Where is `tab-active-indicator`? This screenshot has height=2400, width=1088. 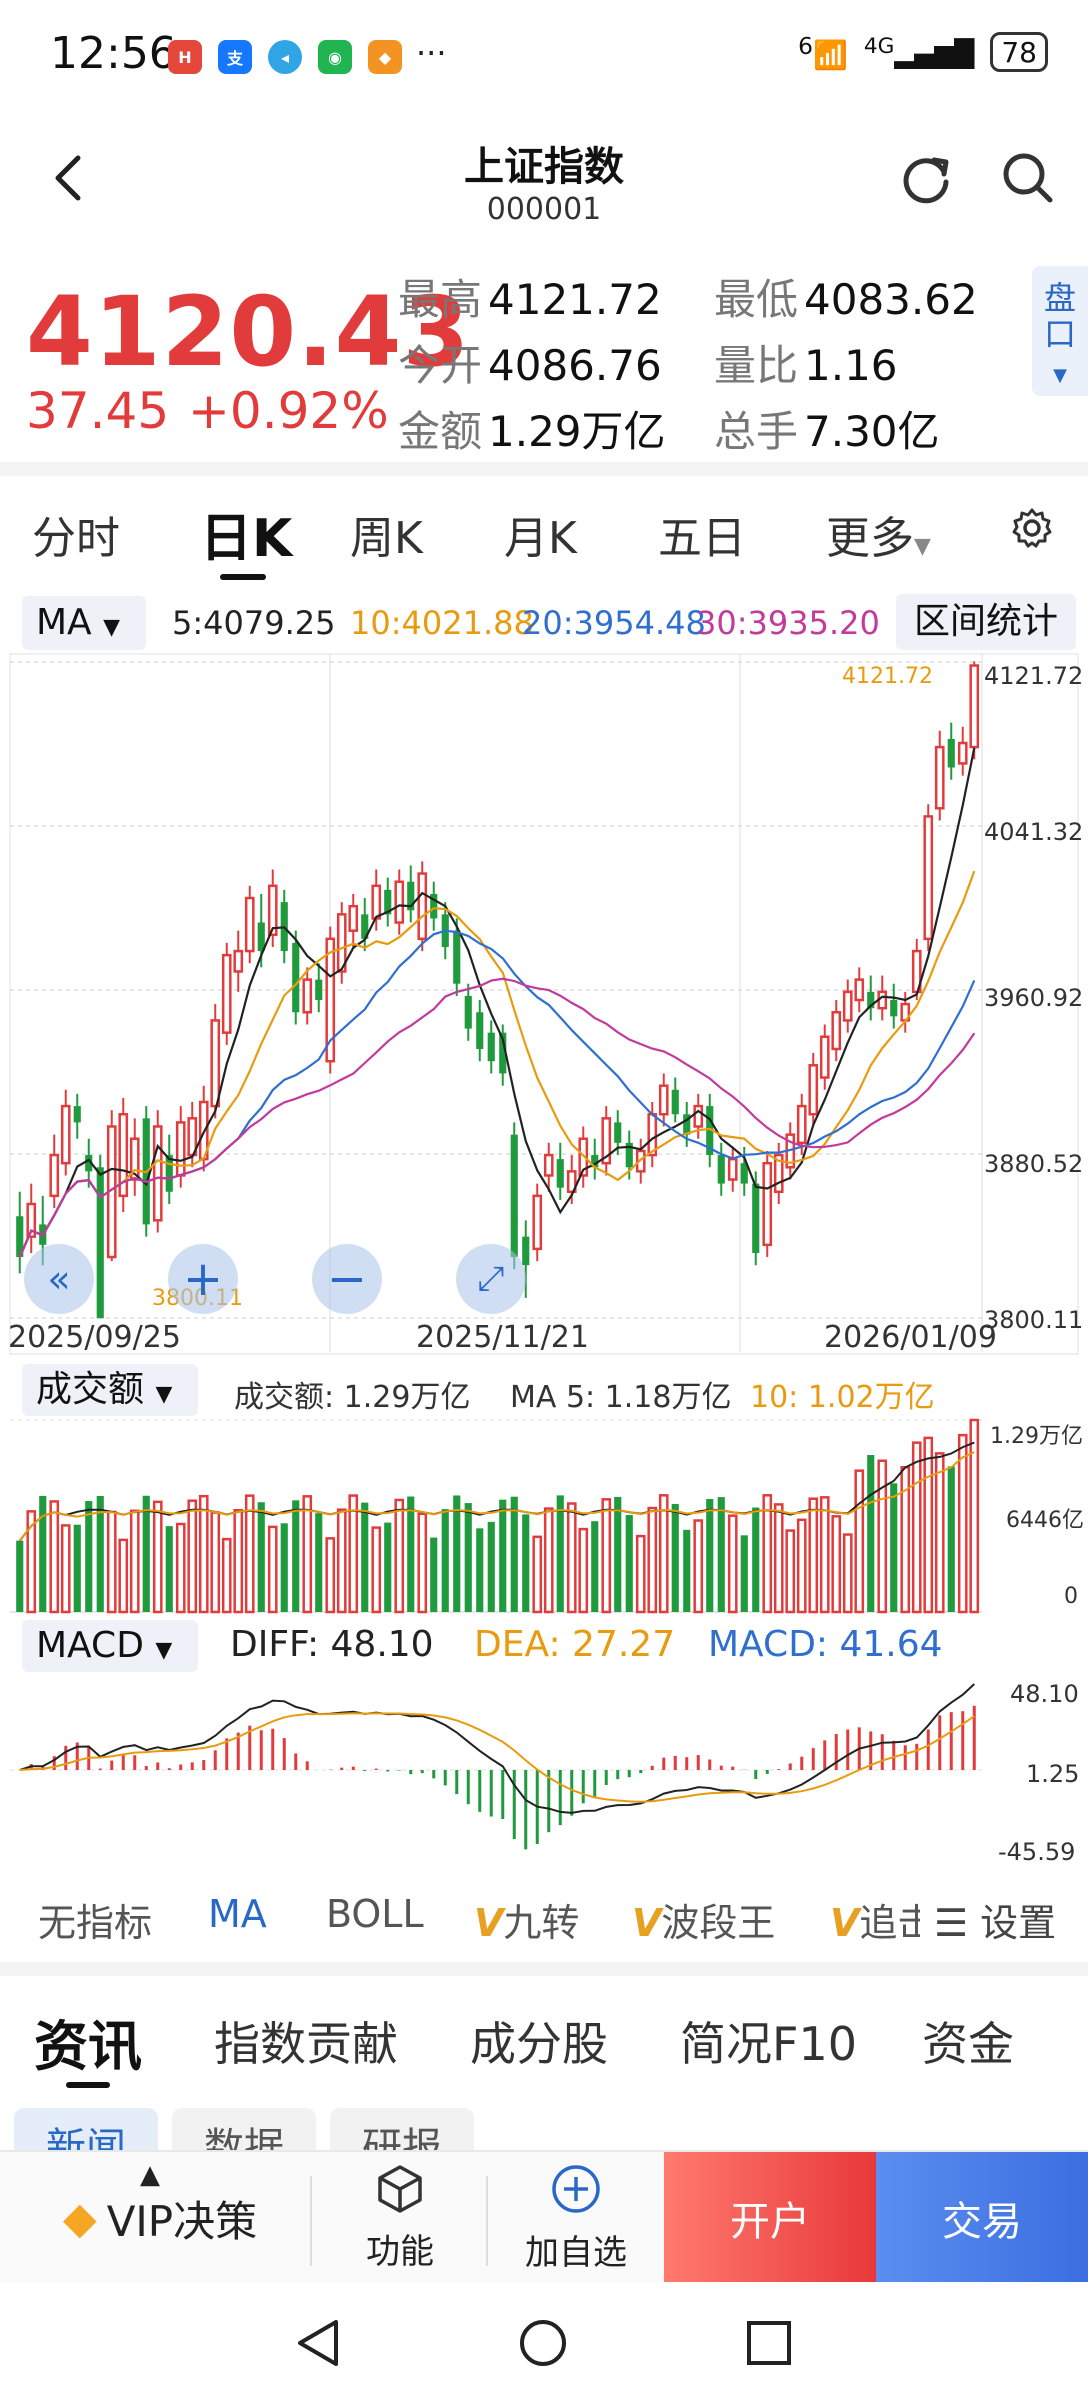
tab-active-indicator is located at coordinates (243, 577).